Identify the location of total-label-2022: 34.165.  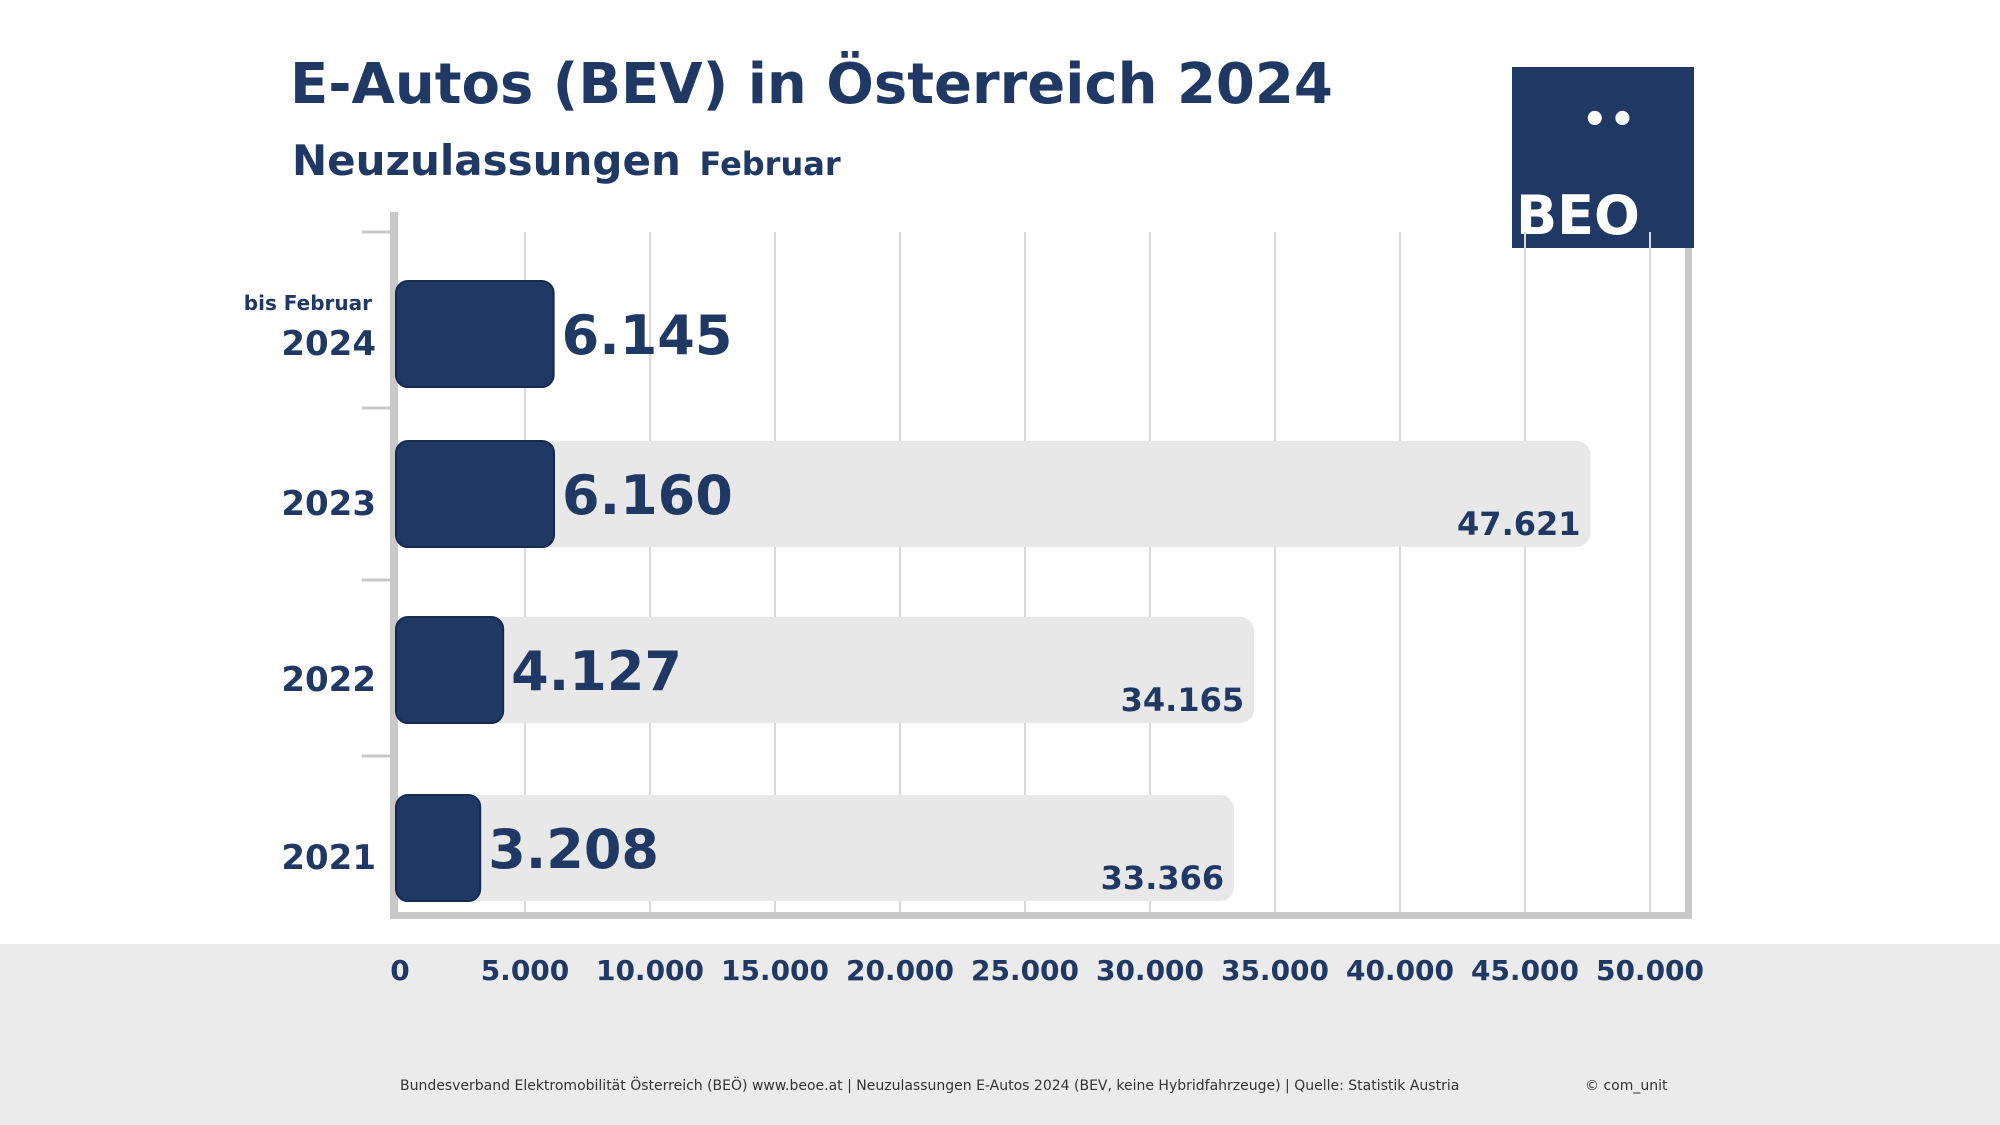
(1182, 700).